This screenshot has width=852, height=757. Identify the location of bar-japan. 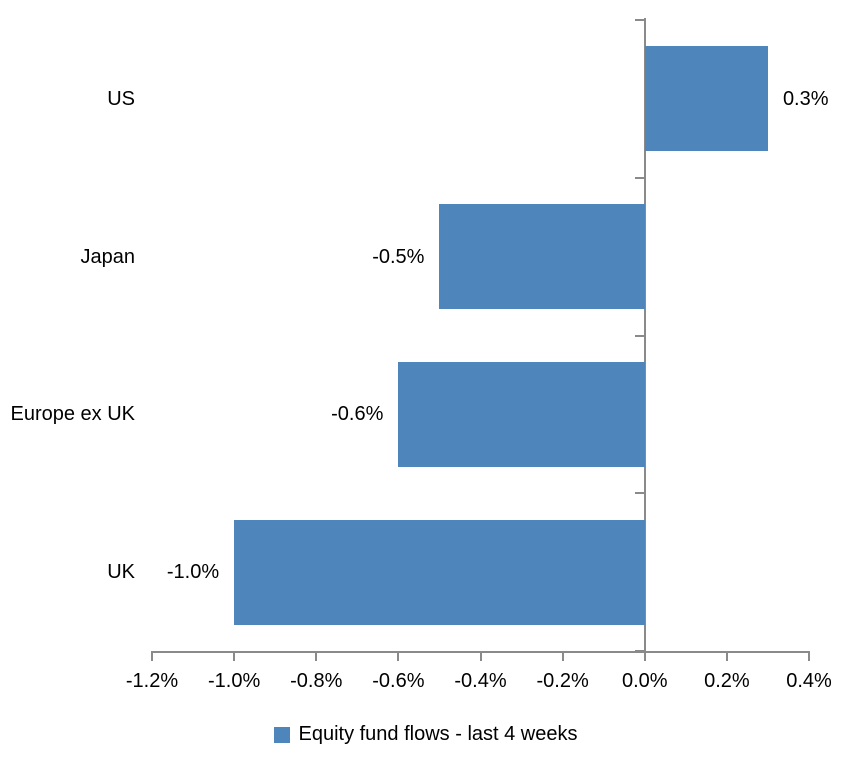
(542, 257).